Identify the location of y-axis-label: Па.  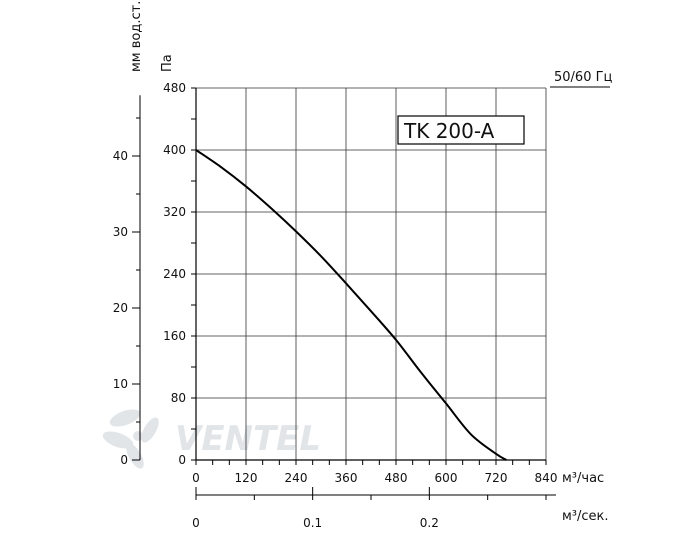
(167, 63).